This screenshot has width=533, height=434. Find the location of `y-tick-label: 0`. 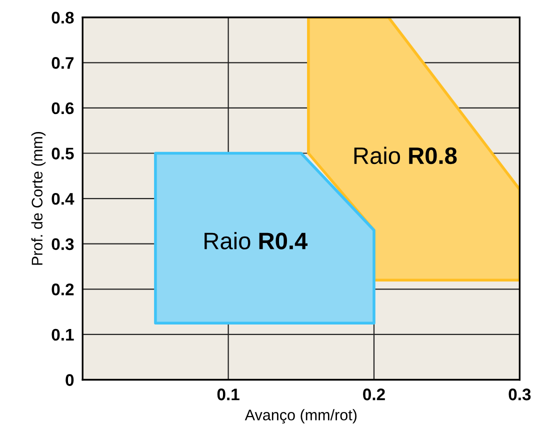

y-tick-label: 0 is located at coordinates (70, 380).